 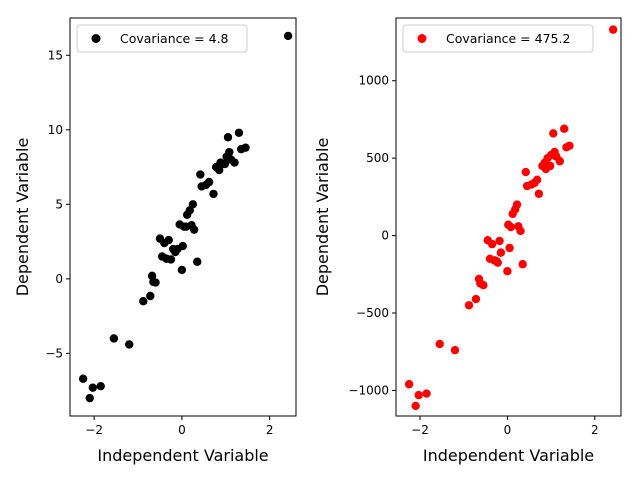 I want to click on legend: Covariance = 475.2, so click(x=498, y=38).